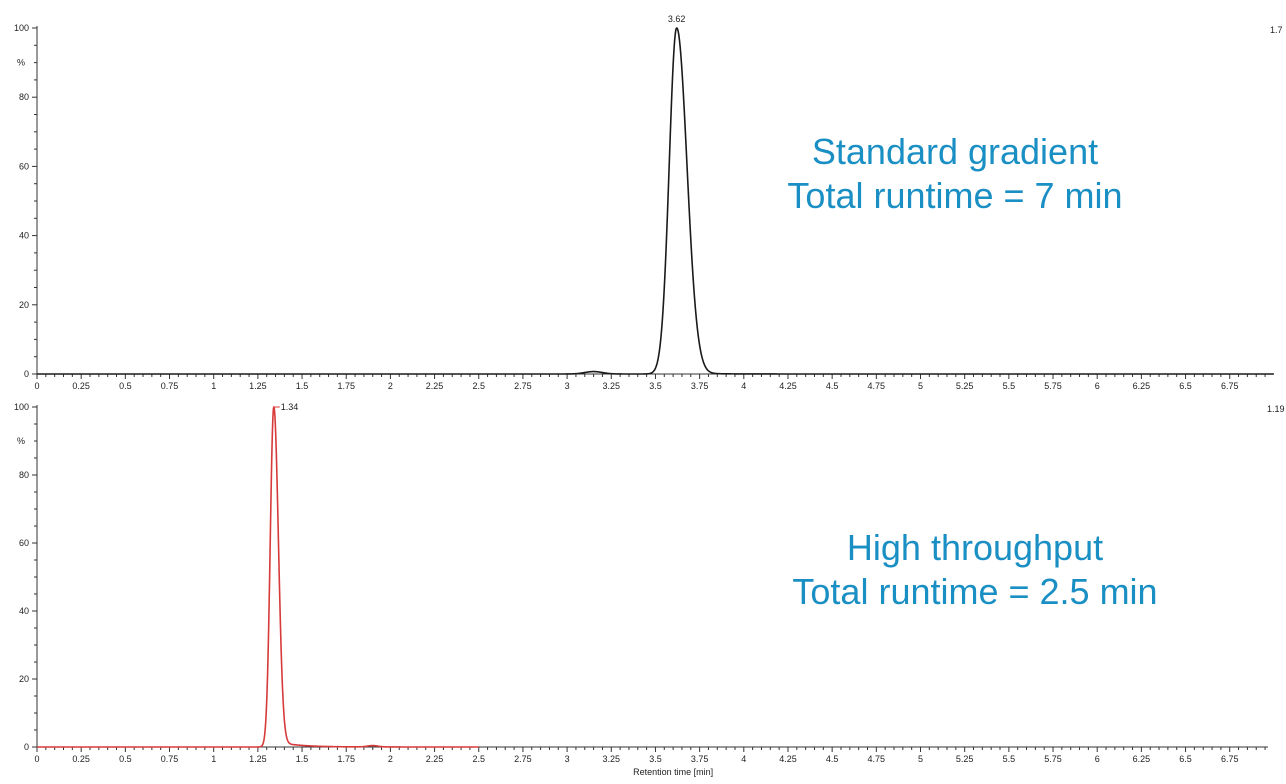 This screenshot has height=784, width=1286. I want to click on panel-1-x-tick-label: 1, so click(213, 386).